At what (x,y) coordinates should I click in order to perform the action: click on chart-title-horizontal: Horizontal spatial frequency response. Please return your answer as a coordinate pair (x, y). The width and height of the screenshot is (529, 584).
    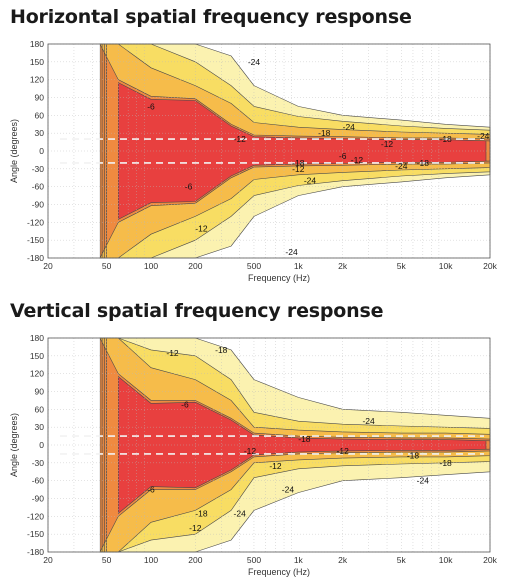
    Looking at the image, I should click on (211, 17).